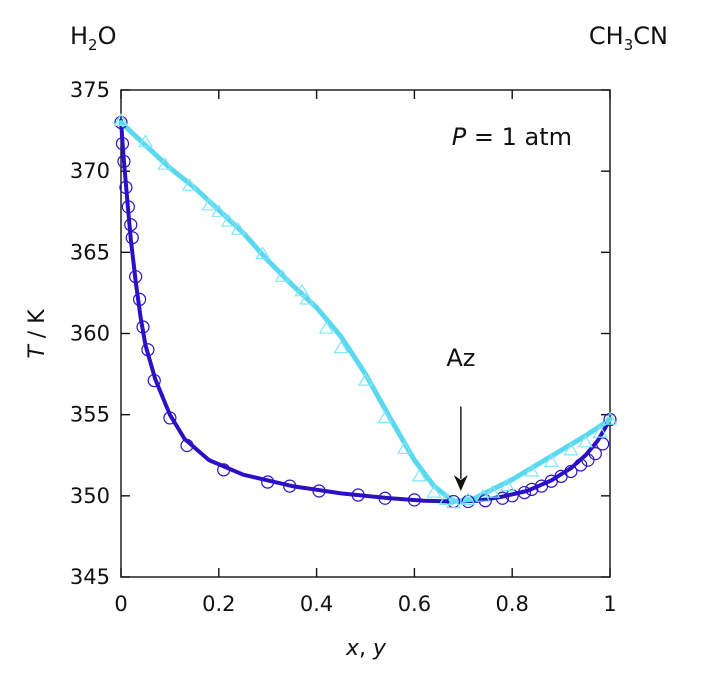  Describe the element at coordinates (37, 351) in the screenshot. I see `text-part: T` at that location.